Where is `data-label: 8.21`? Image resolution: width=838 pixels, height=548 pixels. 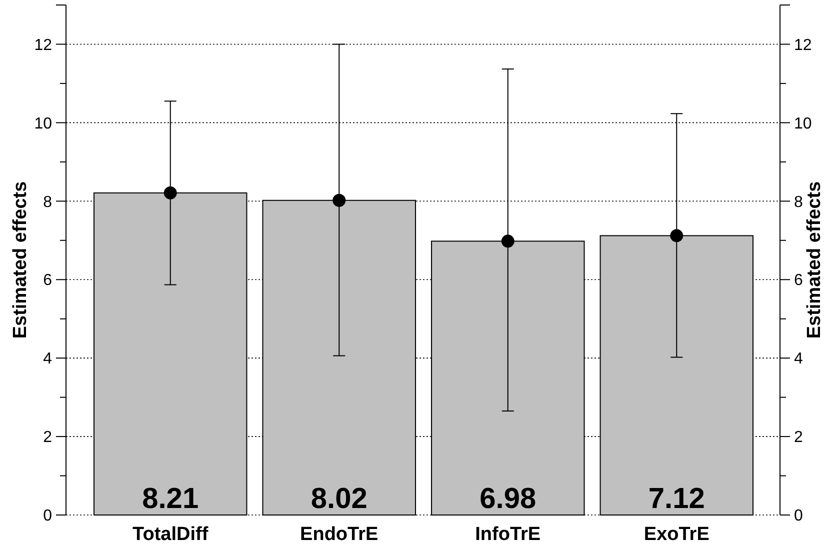 data-label: 8.21 is located at coordinates (170, 499).